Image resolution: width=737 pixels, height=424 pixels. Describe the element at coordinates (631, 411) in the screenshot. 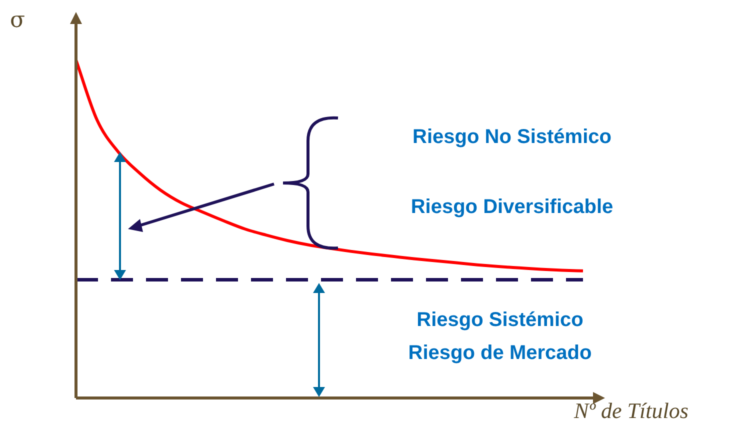

I see `x-axis-title: Nº de Títulos` at that location.